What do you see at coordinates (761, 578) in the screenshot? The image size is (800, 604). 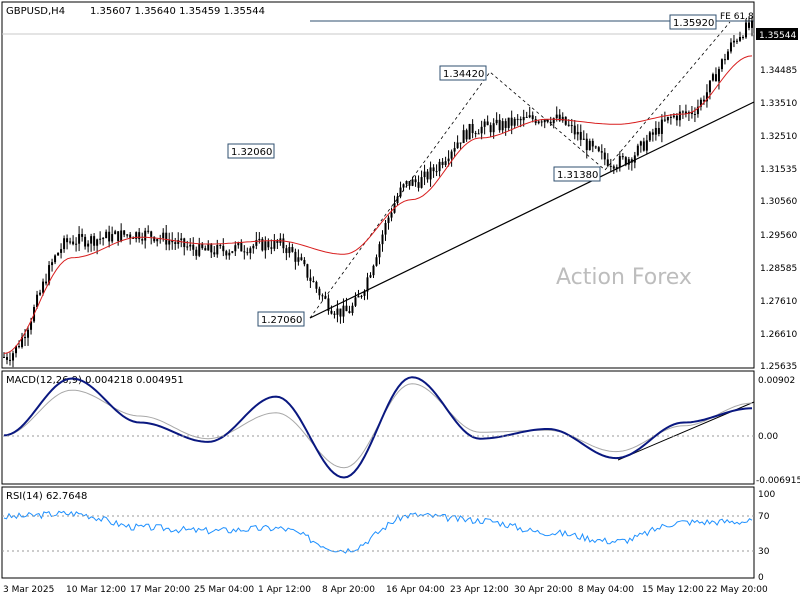 I see `rsi-tick-label: 0` at bounding box center [761, 578].